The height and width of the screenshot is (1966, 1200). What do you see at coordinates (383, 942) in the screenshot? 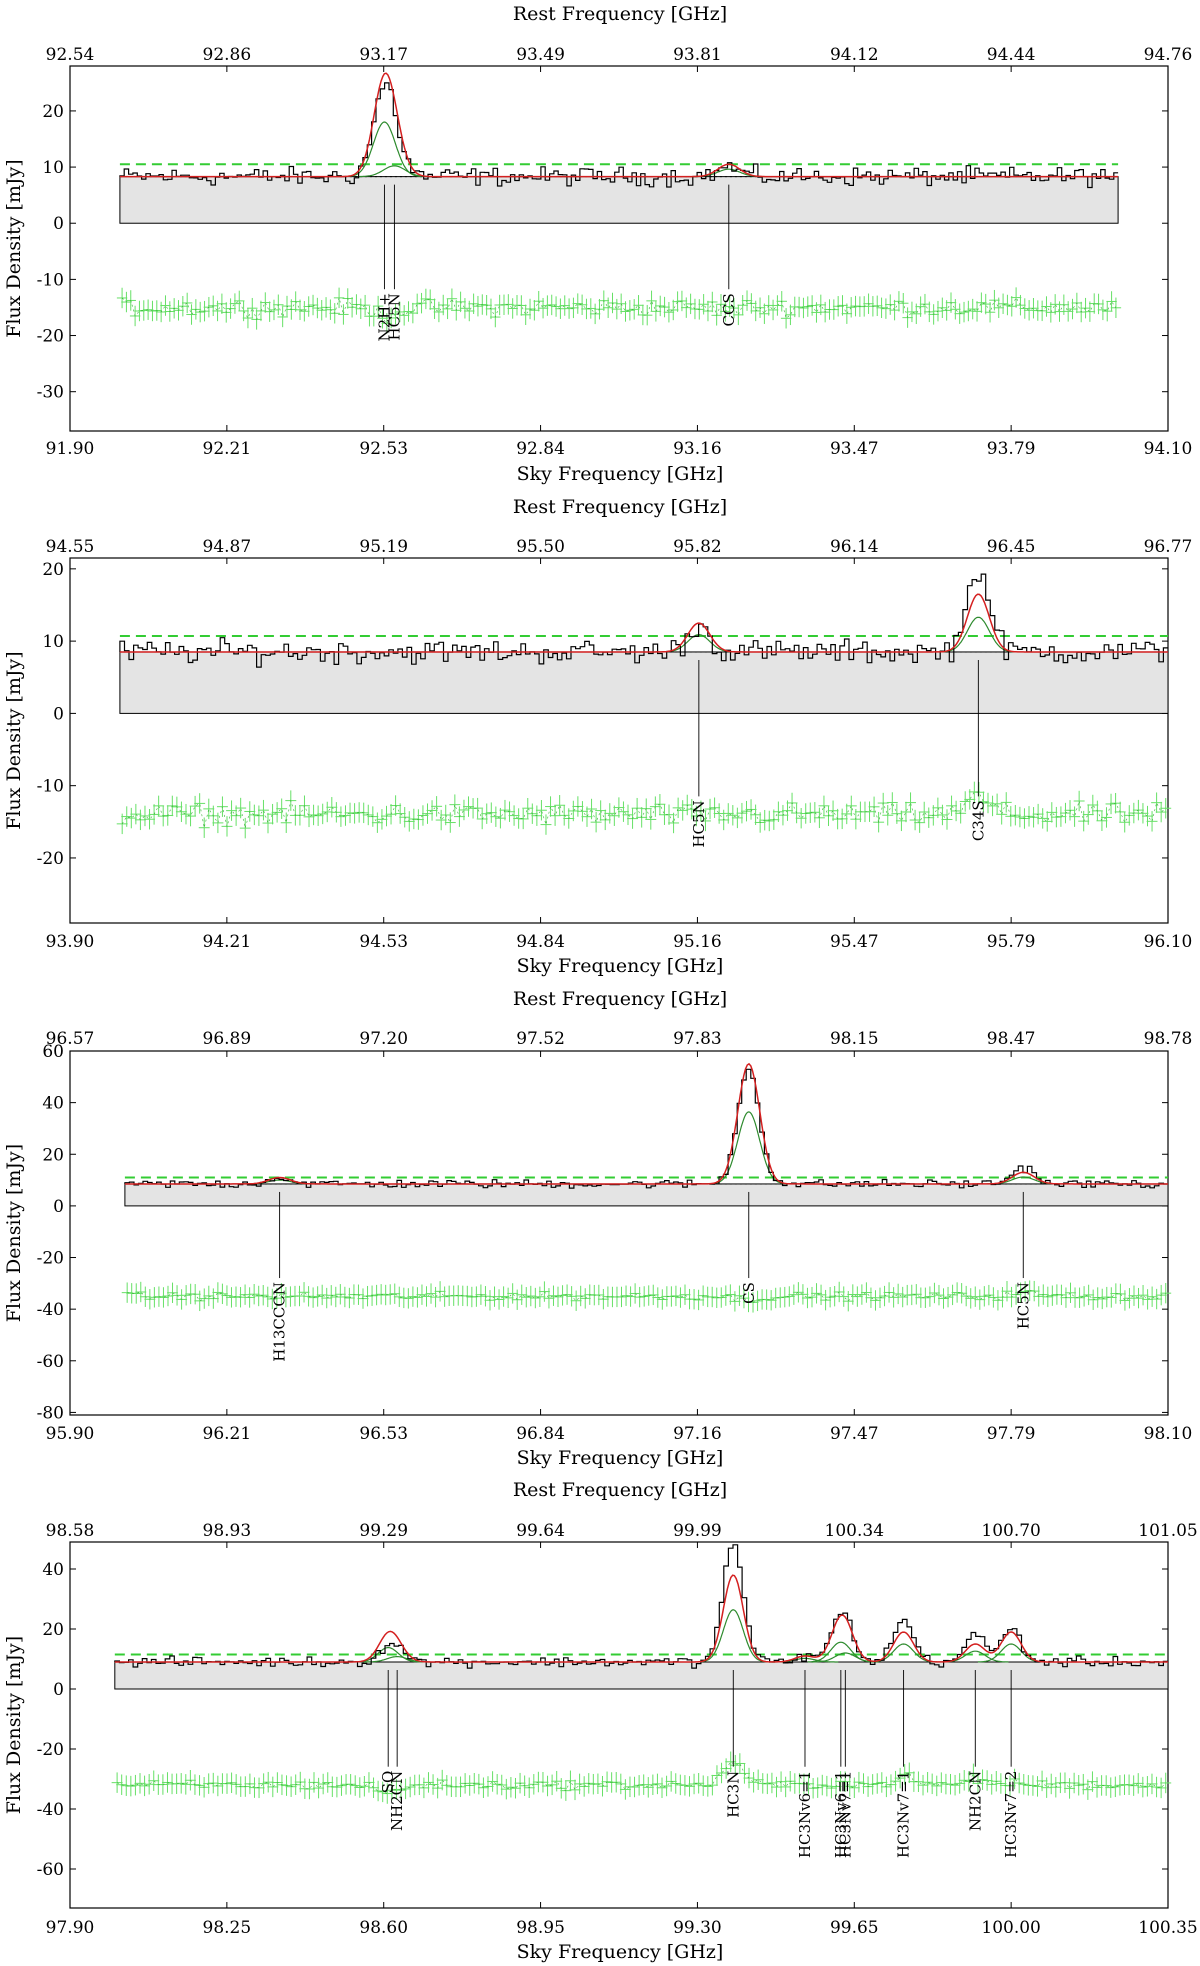
I see `bottom-tick-label: 94.53` at bounding box center [383, 942].